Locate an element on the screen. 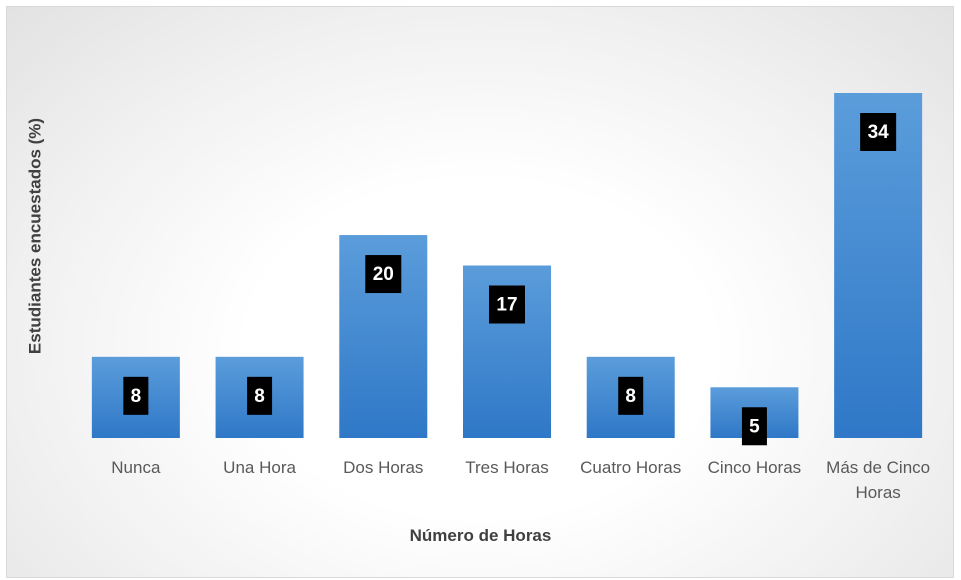 The height and width of the screenshot is (580, 961). x-tick-label: Dos Horas is located at coordinates (383, 467).